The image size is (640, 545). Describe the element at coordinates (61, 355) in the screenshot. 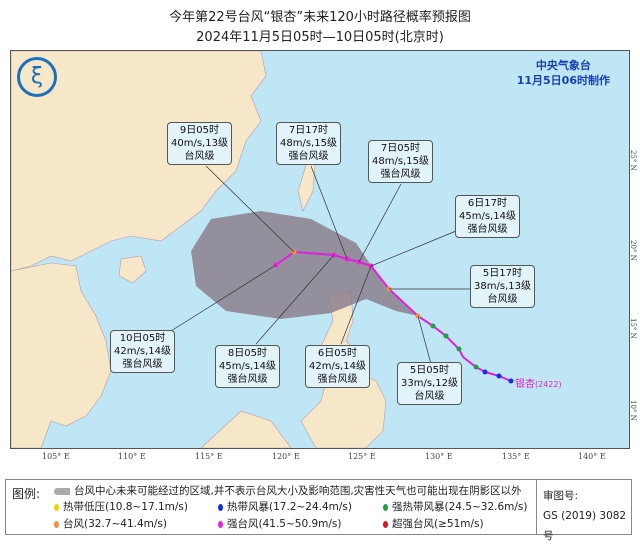

I see `land-vietnam` at that location.